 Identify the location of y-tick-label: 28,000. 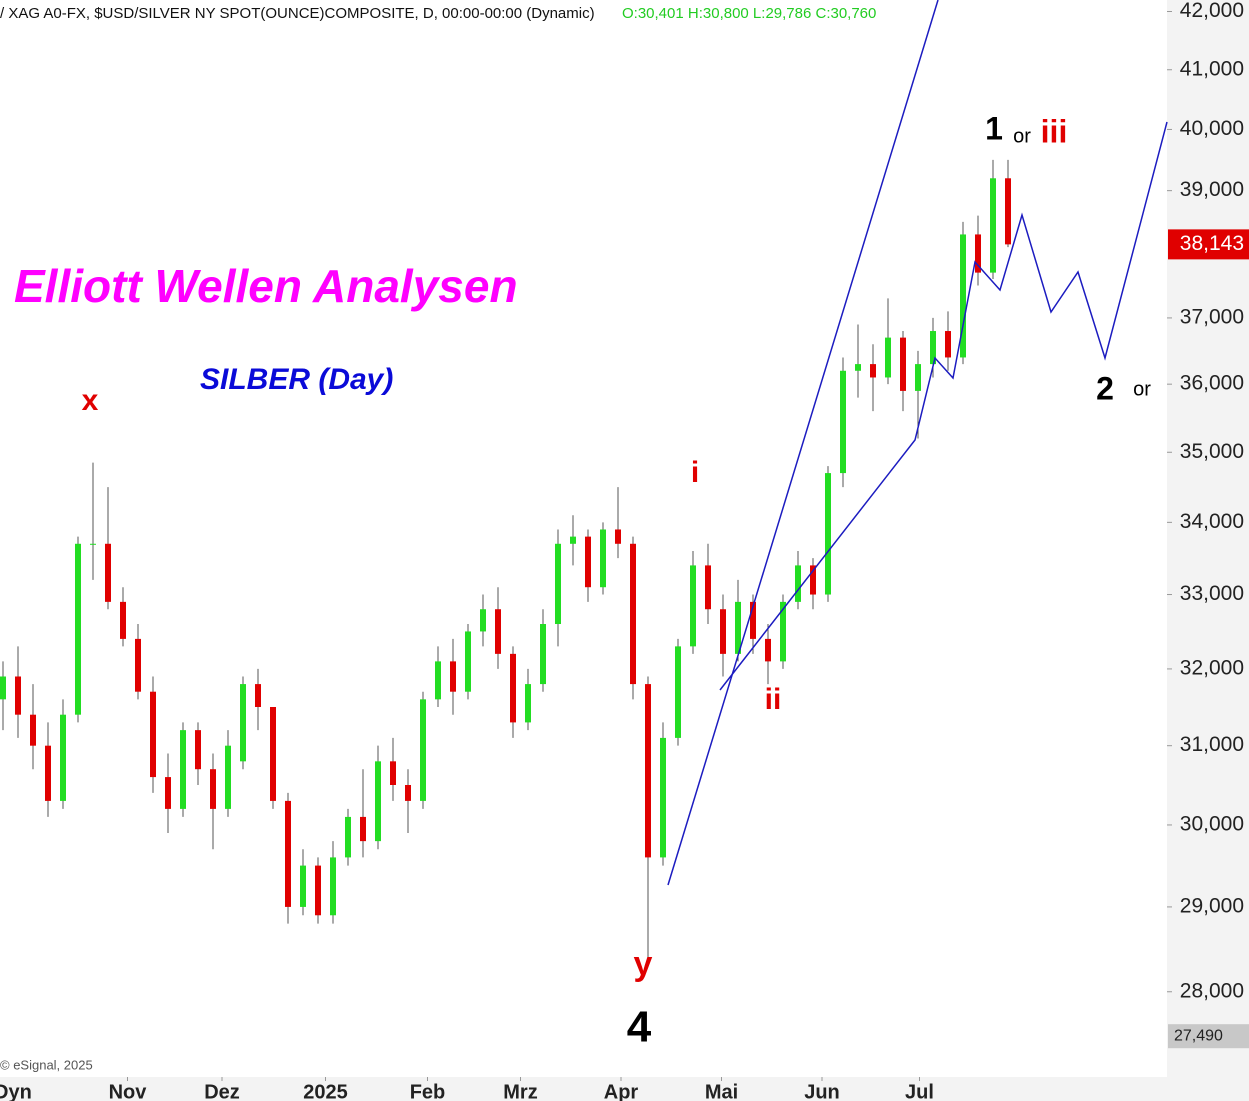
(1212, 990).